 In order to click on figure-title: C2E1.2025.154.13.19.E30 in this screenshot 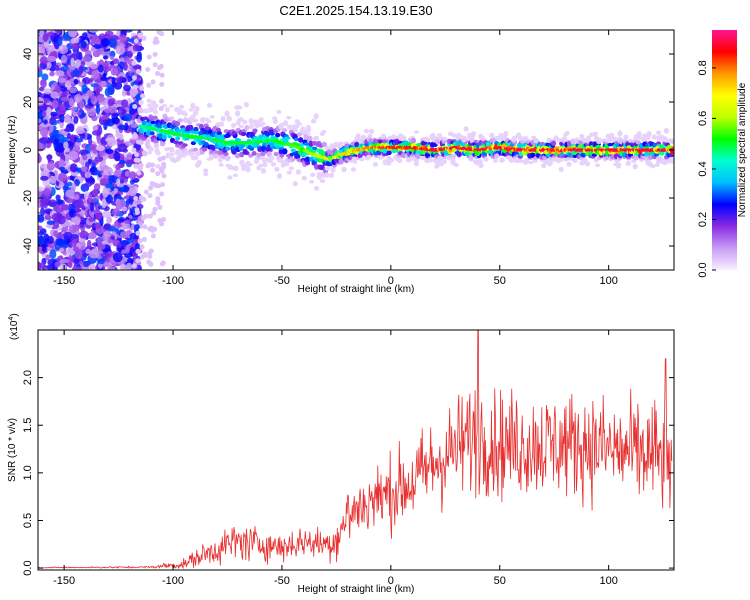, I will do `click(355, 10)`.